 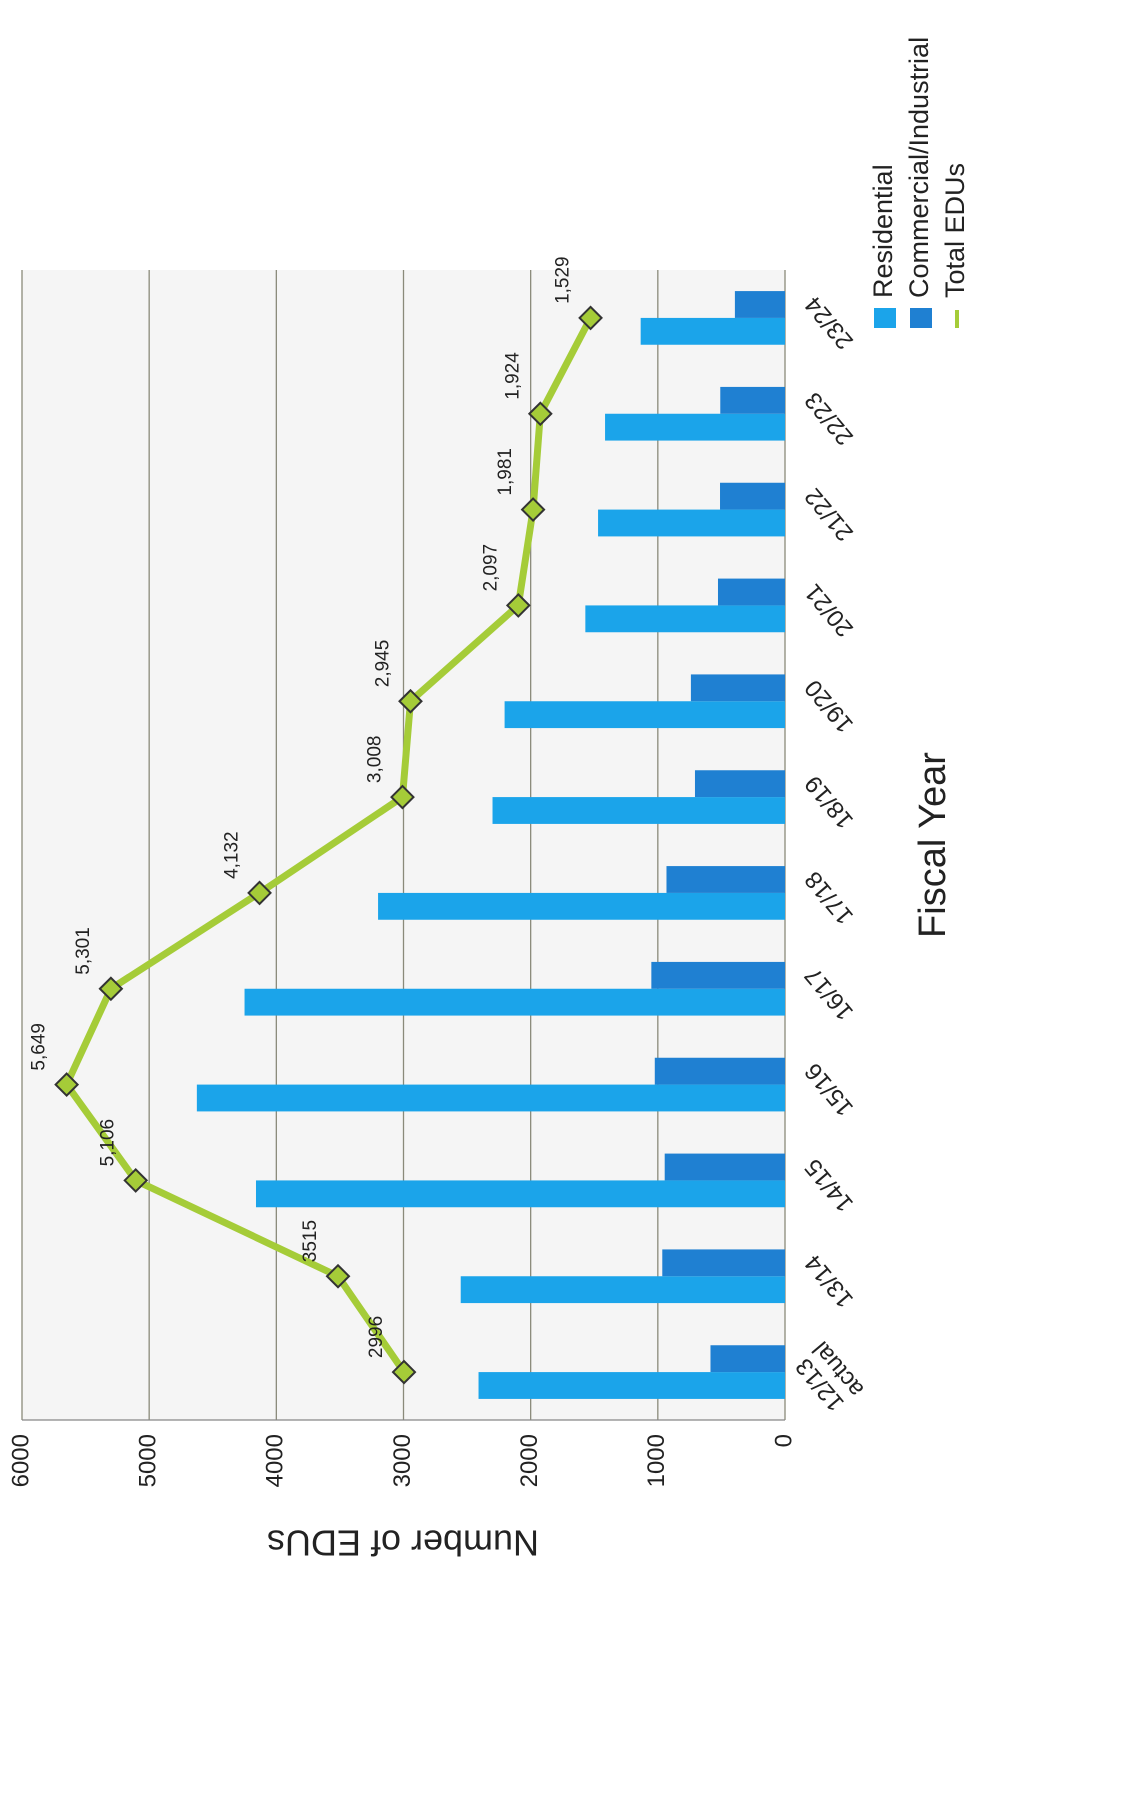 I want to click on x-tick-label: 15/16, so click(x=829, y=1089).